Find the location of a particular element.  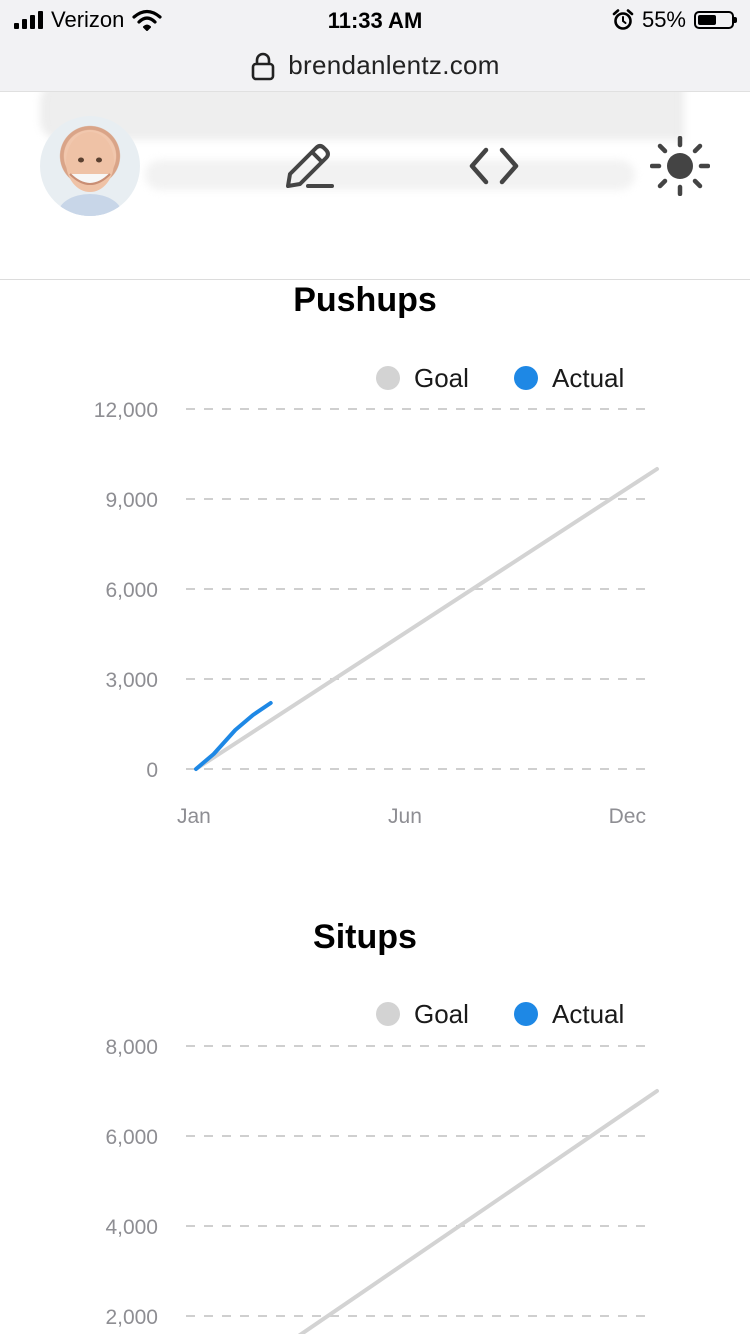

alarm-icon is located at coordinates (623, 19).